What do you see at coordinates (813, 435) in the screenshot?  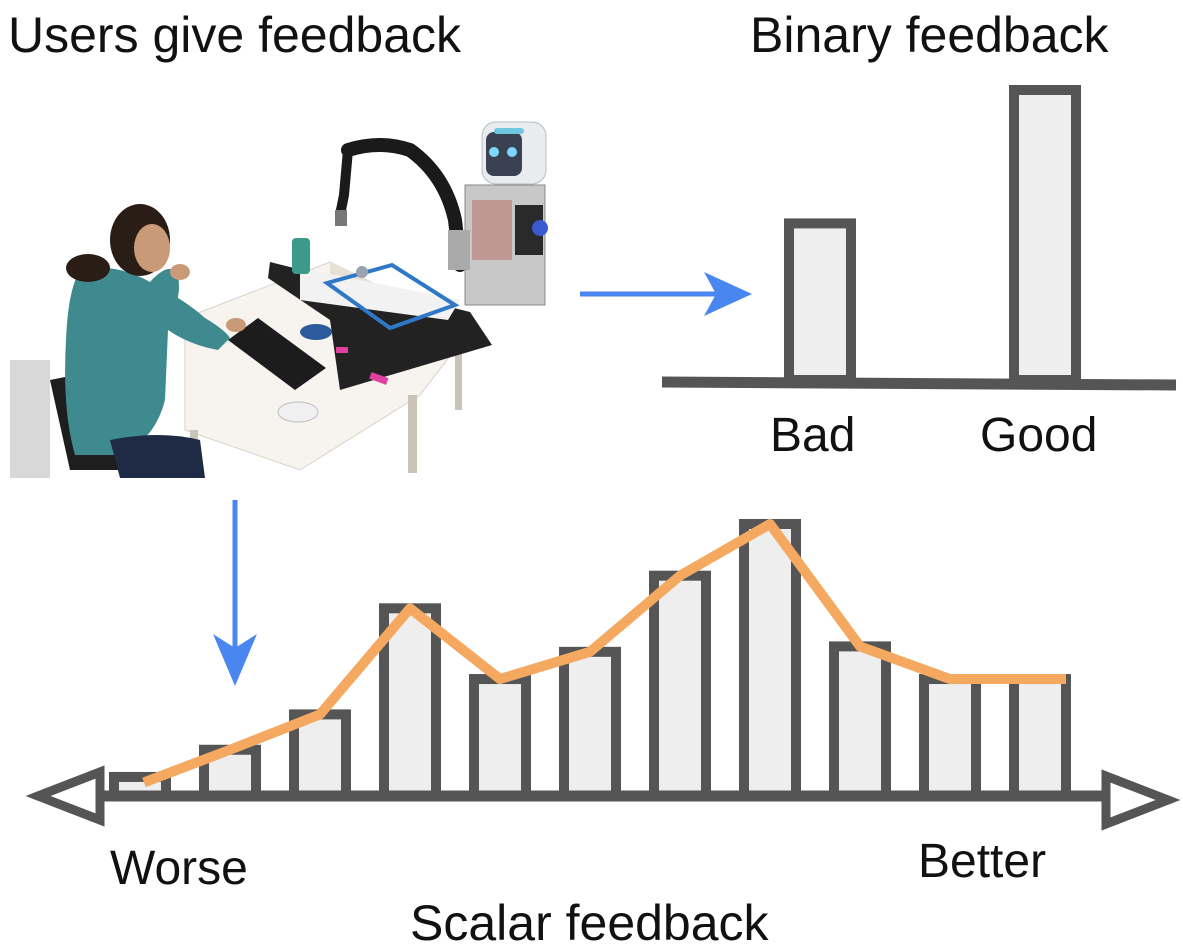 I see `binary-label-bad: Bad` at bounding box center [813, 435].